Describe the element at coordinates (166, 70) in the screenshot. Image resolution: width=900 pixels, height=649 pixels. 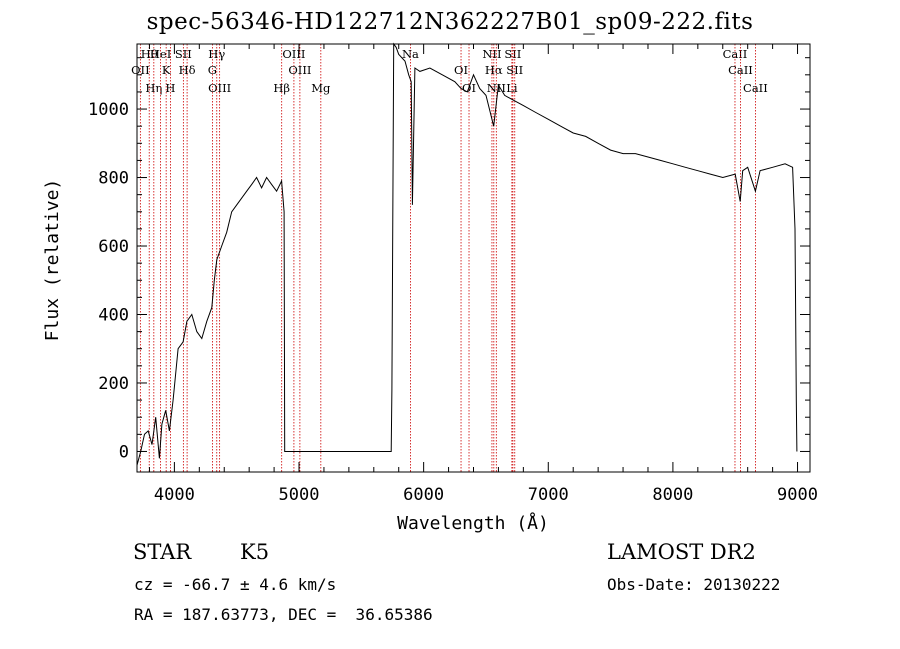
I see `spectral-line-label: K` at that location.